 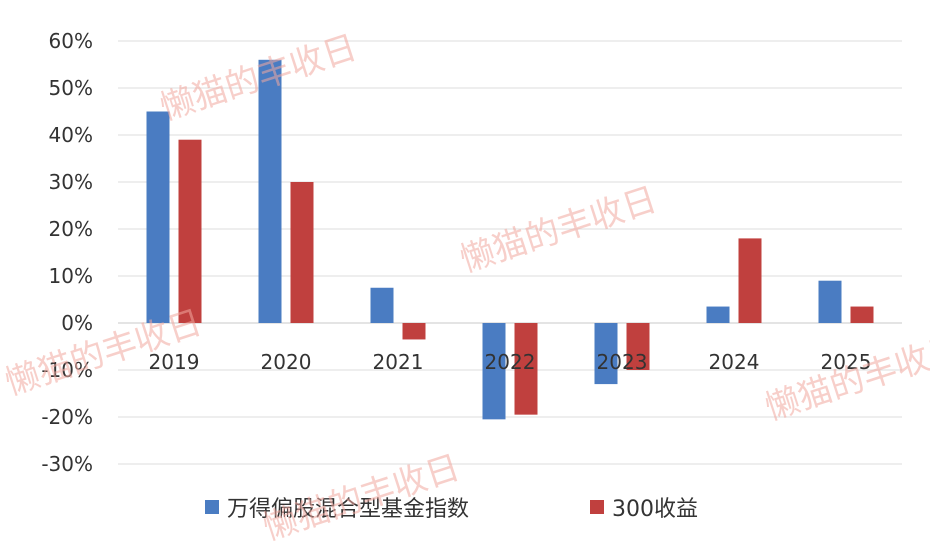 I want to click on y-tick-label: -10%, so click(x=67, y=370).